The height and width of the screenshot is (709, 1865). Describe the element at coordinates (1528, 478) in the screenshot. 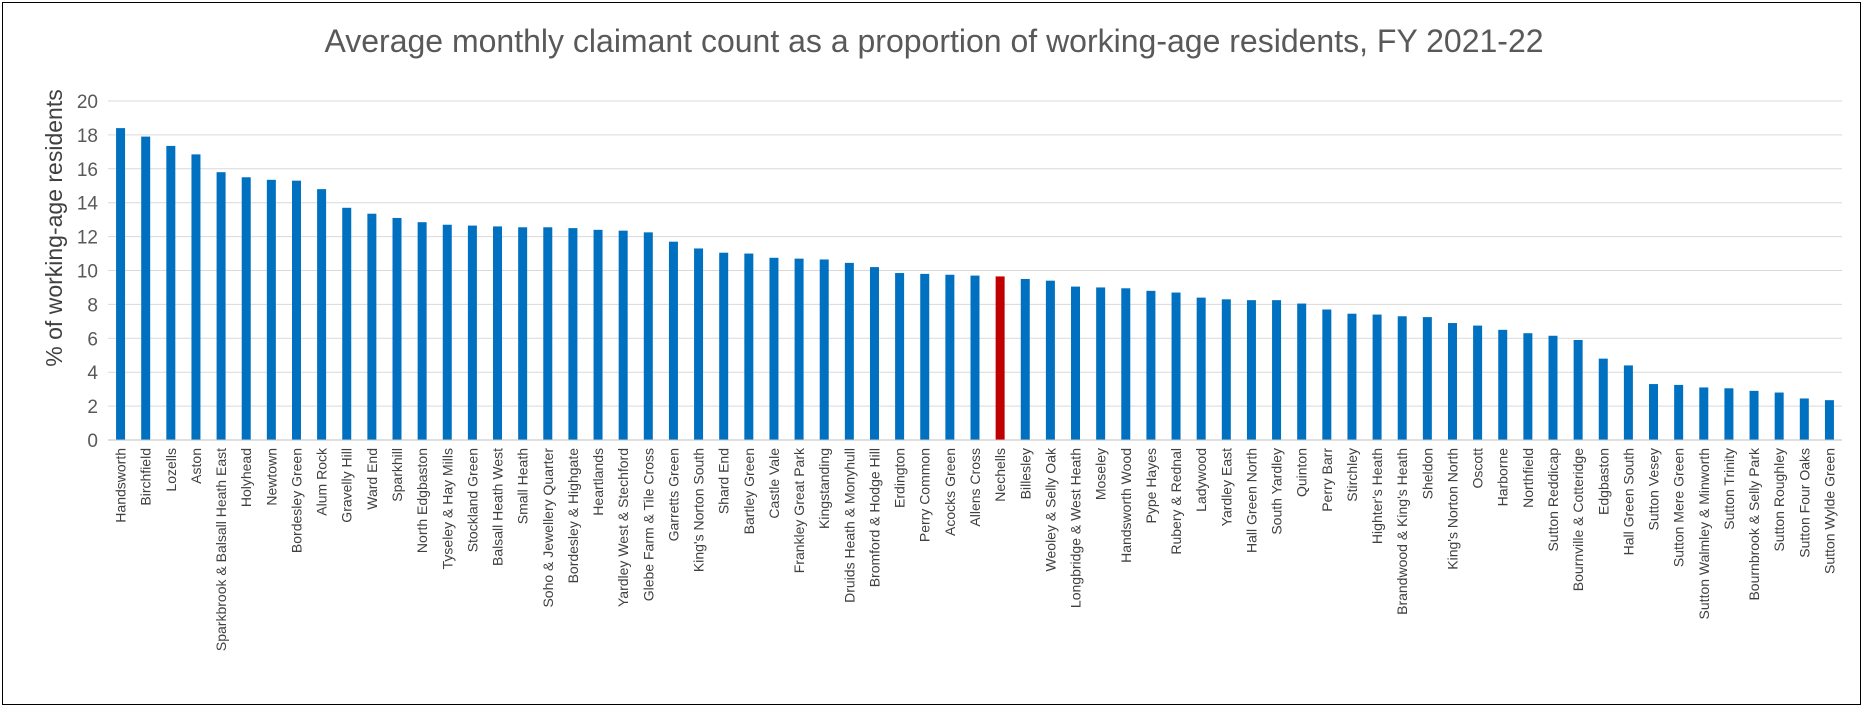

I see `x-tick-label: Northfield` at that location.